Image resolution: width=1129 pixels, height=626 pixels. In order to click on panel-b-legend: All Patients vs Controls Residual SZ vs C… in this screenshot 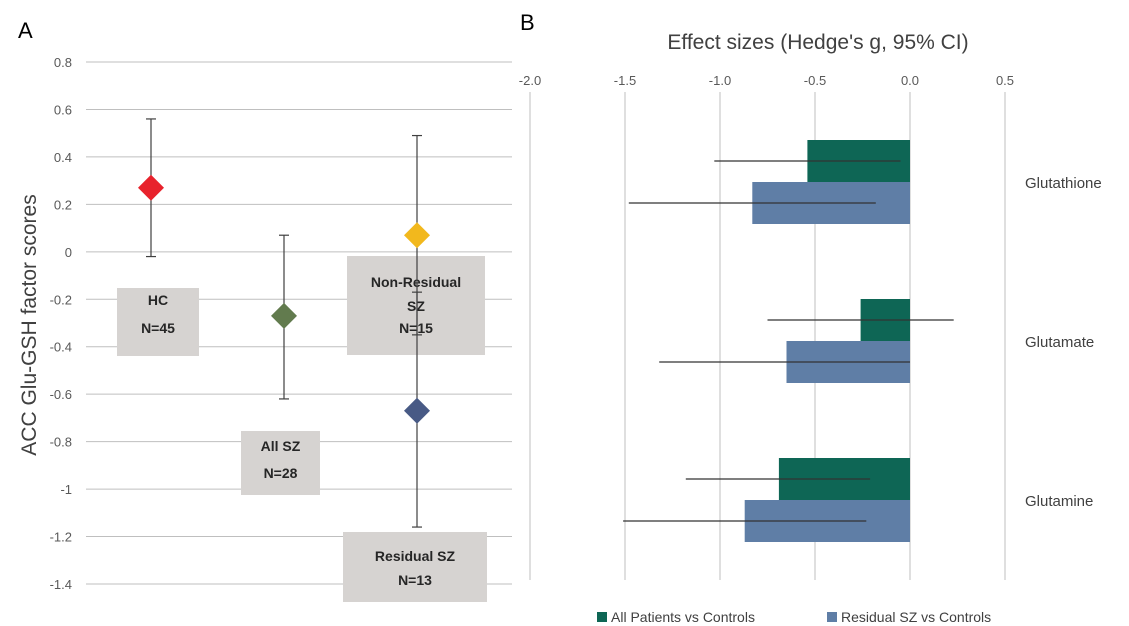, I will do `click(794, 617)`.